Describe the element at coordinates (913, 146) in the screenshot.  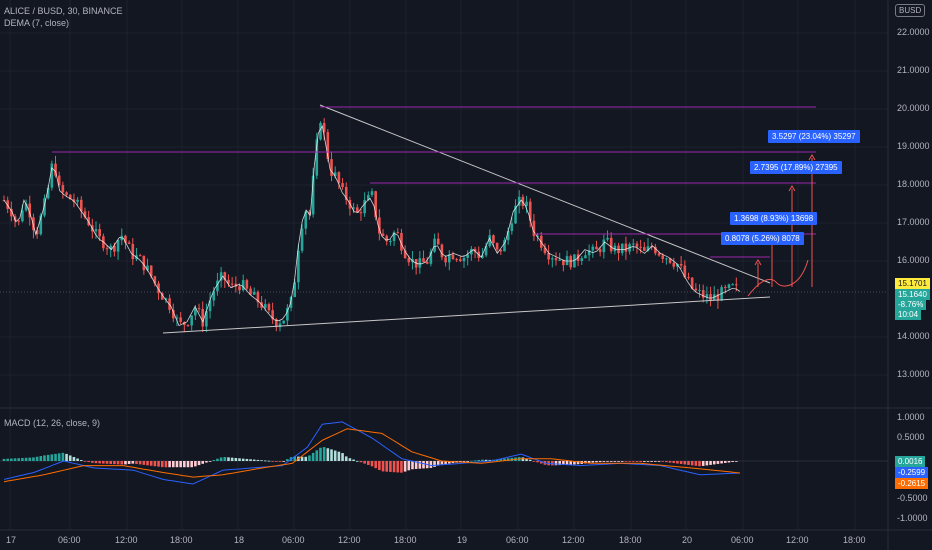
I see `price-axis-label: 19.0000` at that location.